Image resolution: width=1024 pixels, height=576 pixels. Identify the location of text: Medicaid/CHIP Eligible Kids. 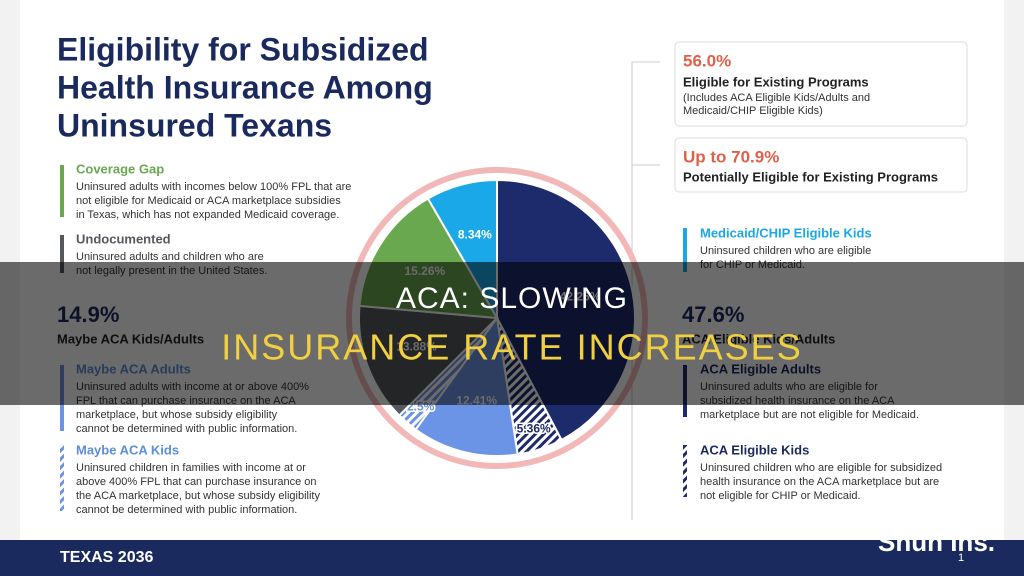
(786, 232).